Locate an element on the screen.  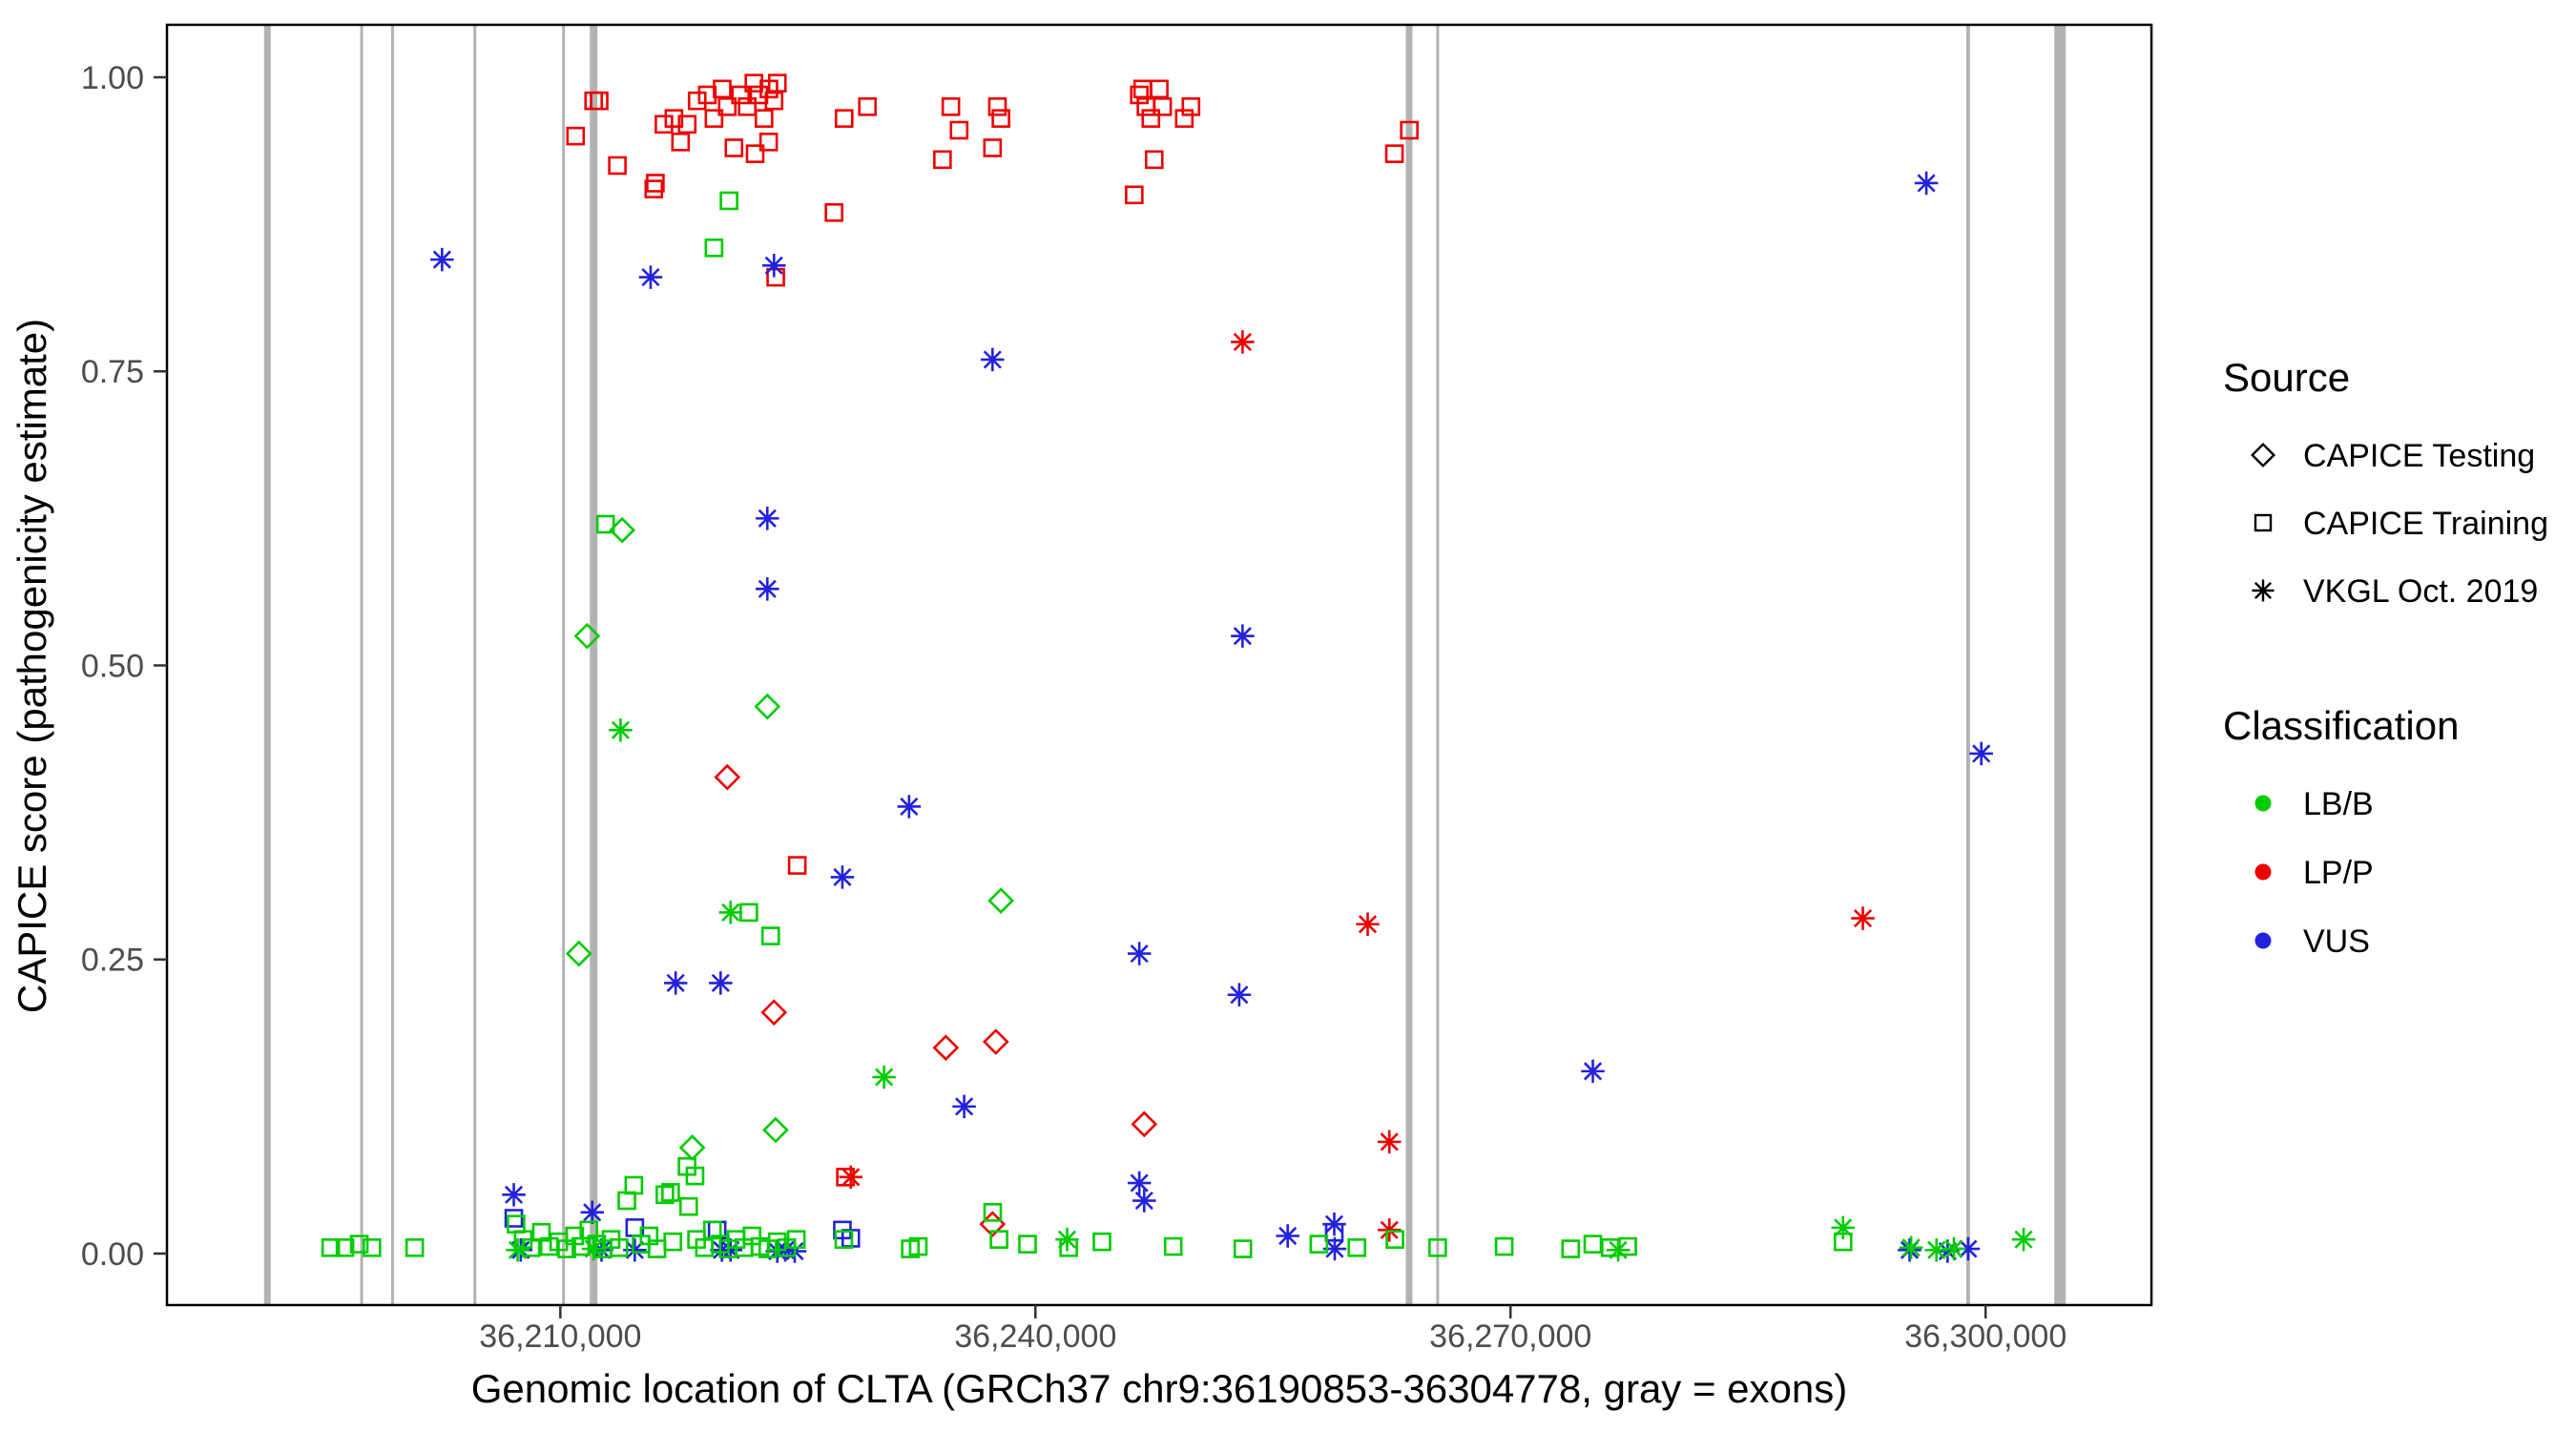
x-tick-label: 36,210,000 is located at coordinates (560, 1336).